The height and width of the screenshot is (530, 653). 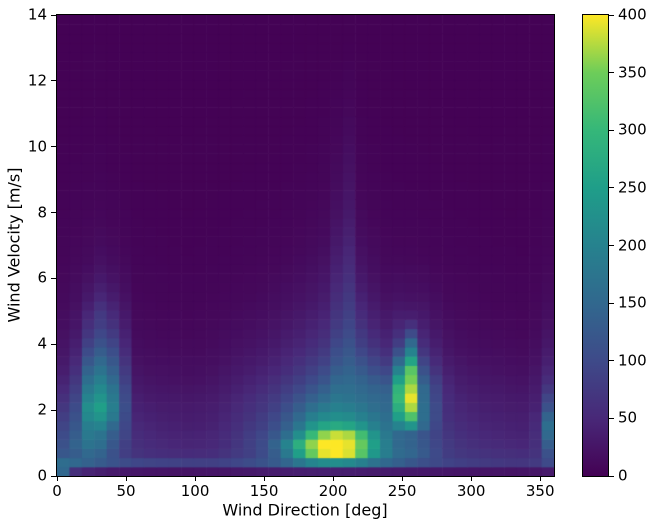 What do you see at coordinates (333, 491) in the screenshot?
I see `x-tick-label: 200` at bounding box center [333, 491].